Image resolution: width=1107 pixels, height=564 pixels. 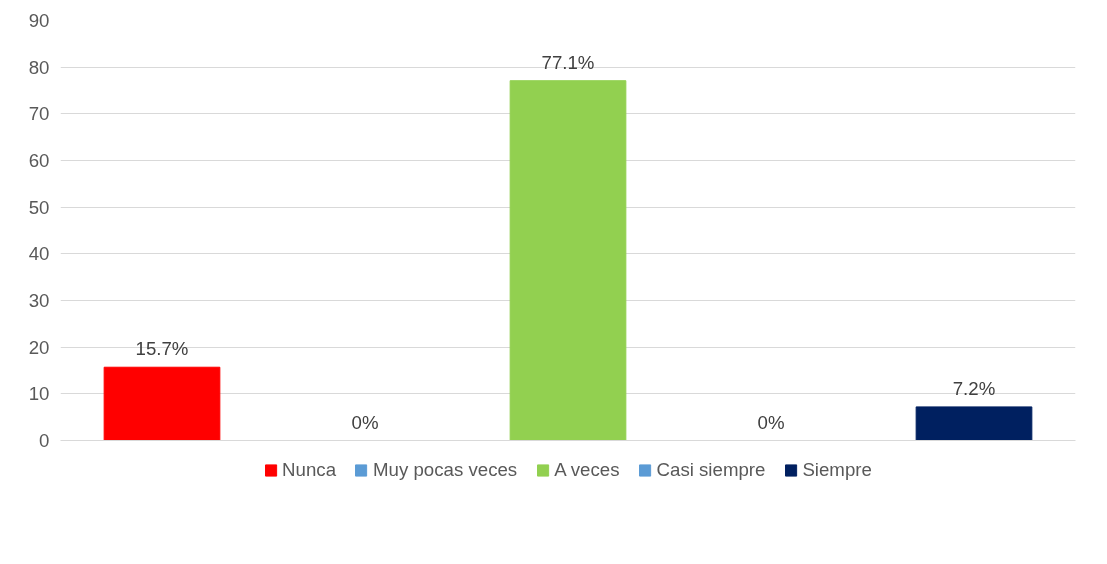 What do you see at coordinates (309, 470) in the screenshot?
I see `legend-label: Nunca` at bounding box center [309, 470].